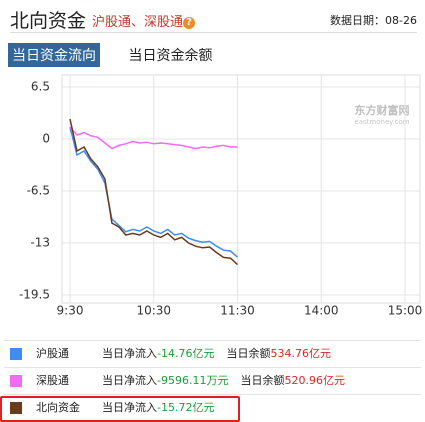 The width and height of the screenshot is (425, 422). Describe the element at coordinates (40, 243) in the screenshot. I see `y-tick-label: -13` at that location.